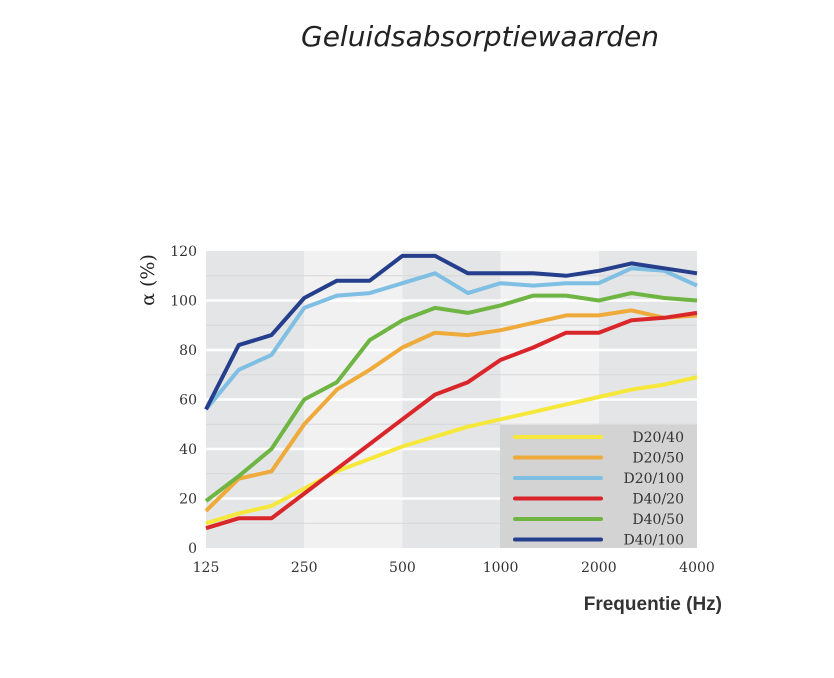  What do you see at coordinates (402, 568) in the screenshot?
I see `x-tick-label: 500` at bounding box center [402, 568].